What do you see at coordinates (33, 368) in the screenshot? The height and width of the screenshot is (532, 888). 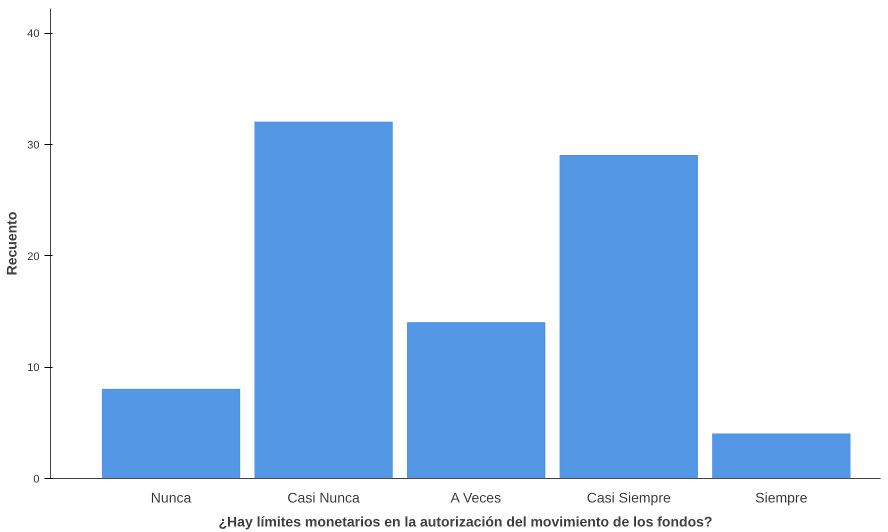 I see `y-tick-label: 10` at bounding box center [33, 368].